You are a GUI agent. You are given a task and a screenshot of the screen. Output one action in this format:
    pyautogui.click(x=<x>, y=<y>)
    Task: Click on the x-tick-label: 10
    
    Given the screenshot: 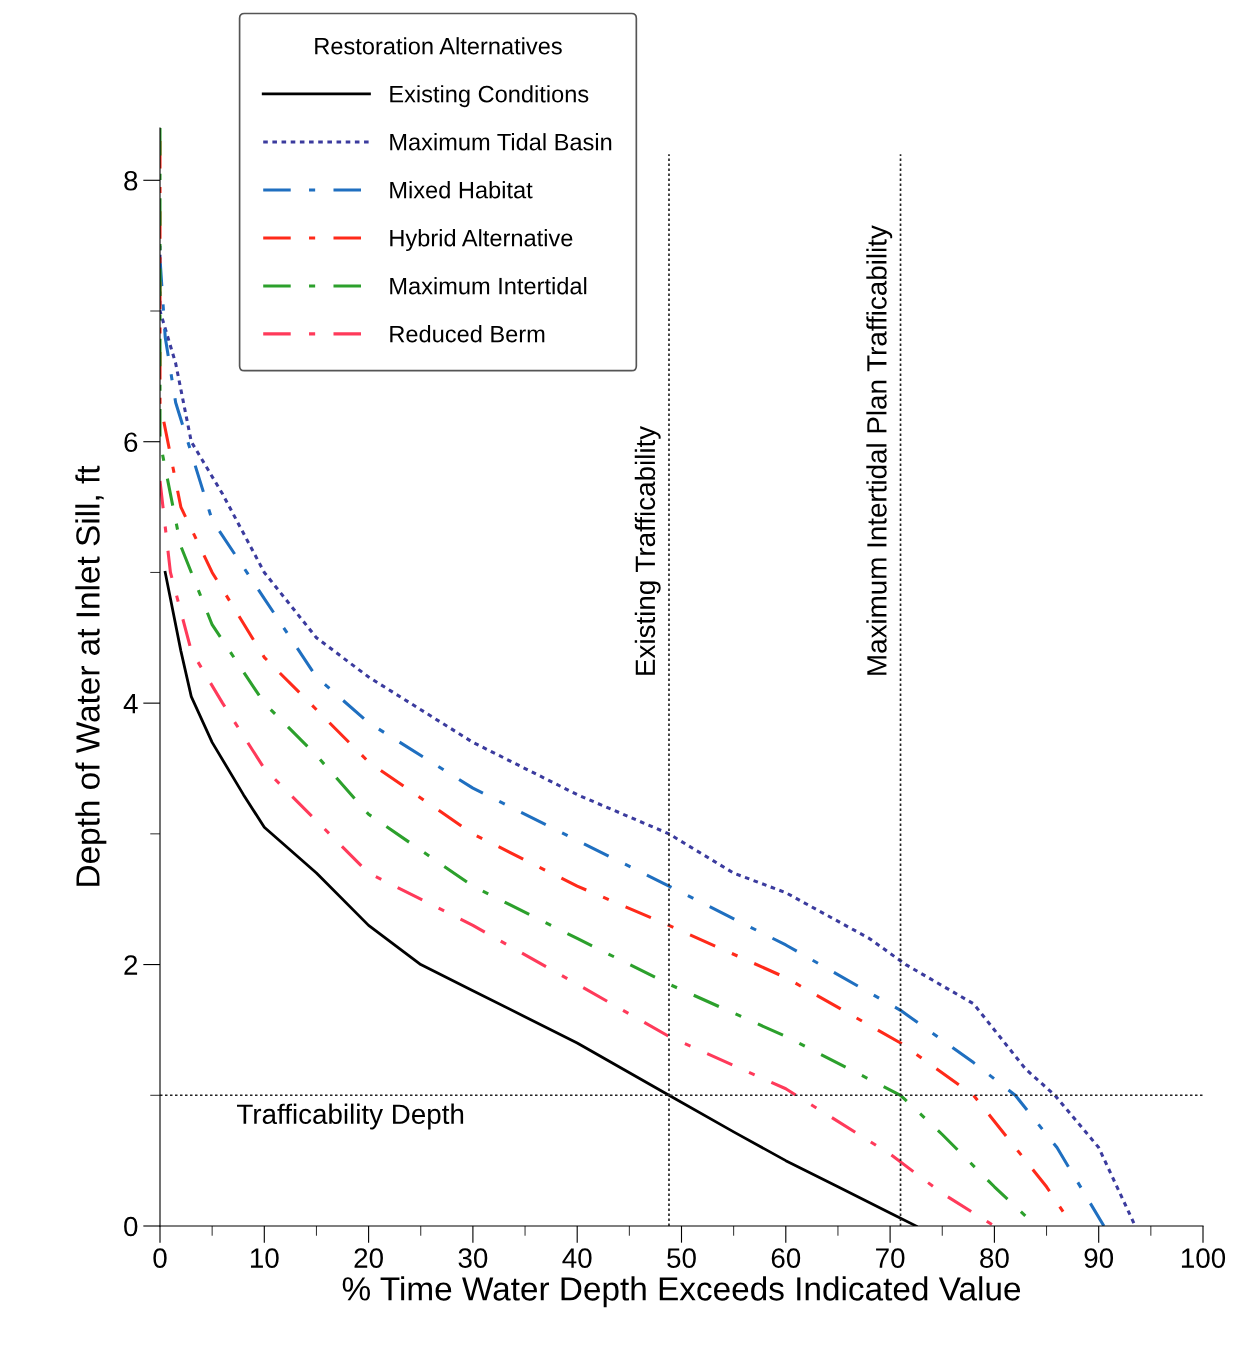 What is the action you would take?
    pyautogui.click(x=264, y=1258)
    